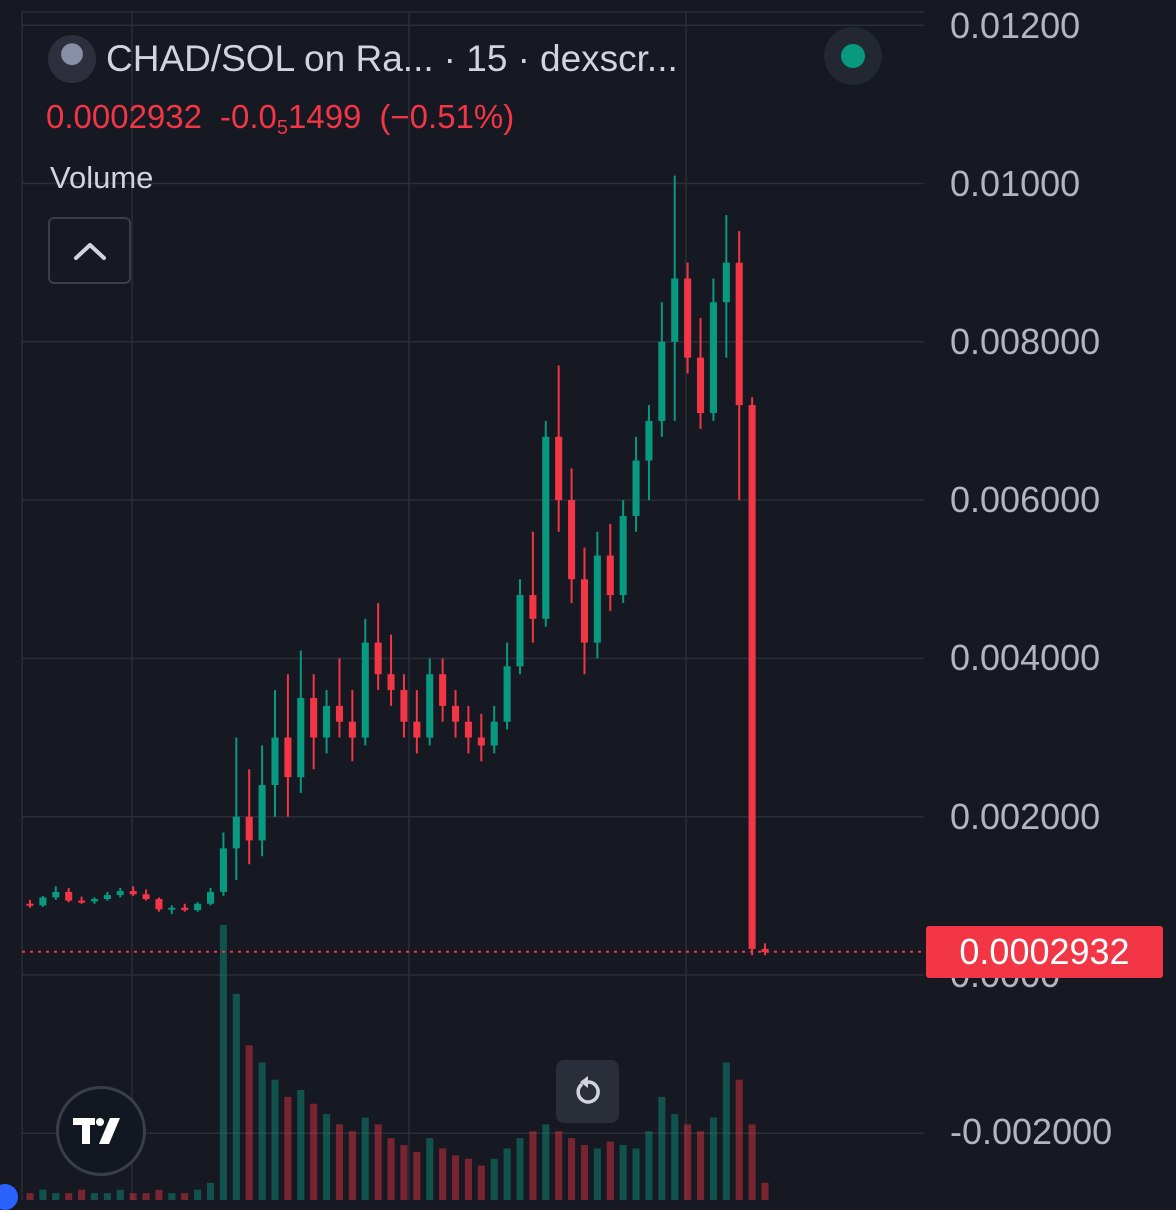 Image resolution: width=1176 pixels, height=1210 pixels. What do you see at coordinates (587, 1091) in the screenshot?
I see `reset-chart-button` at bounding box center [587, 1091].